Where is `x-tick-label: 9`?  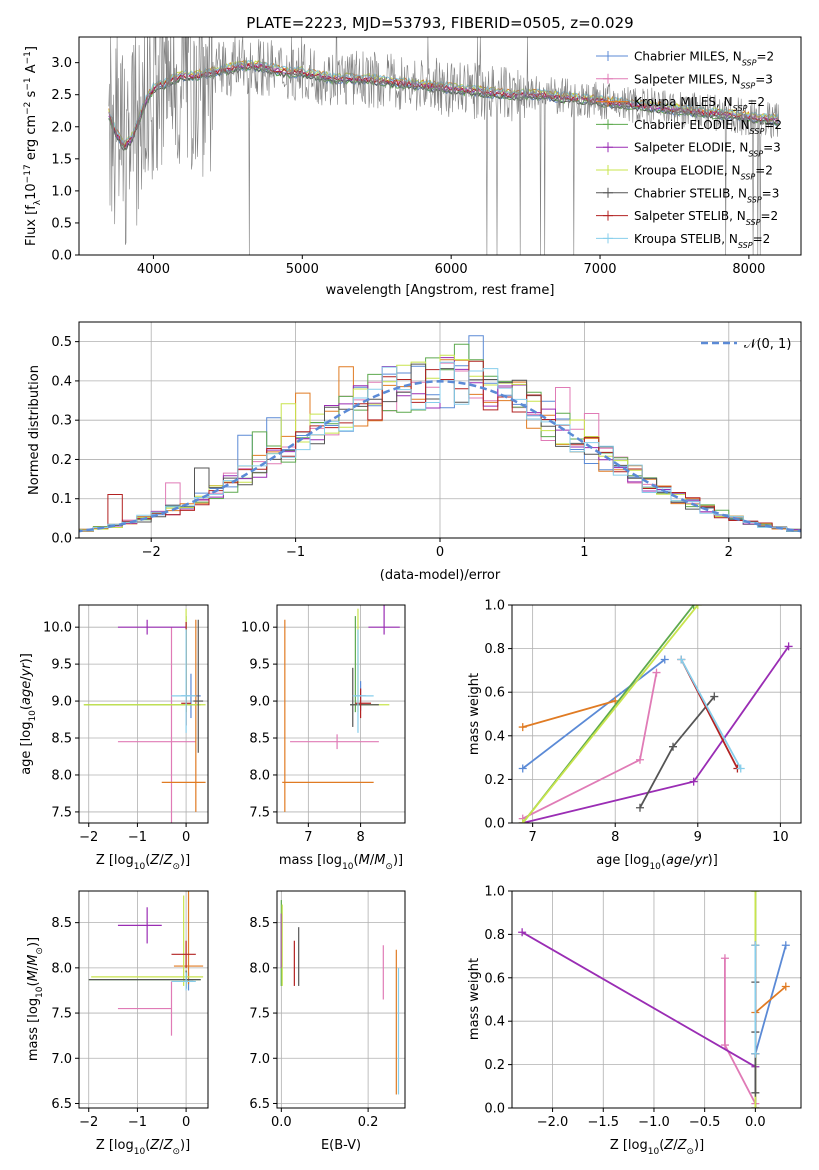 x-tick-label: 9 is located at coordinates (698, 837).